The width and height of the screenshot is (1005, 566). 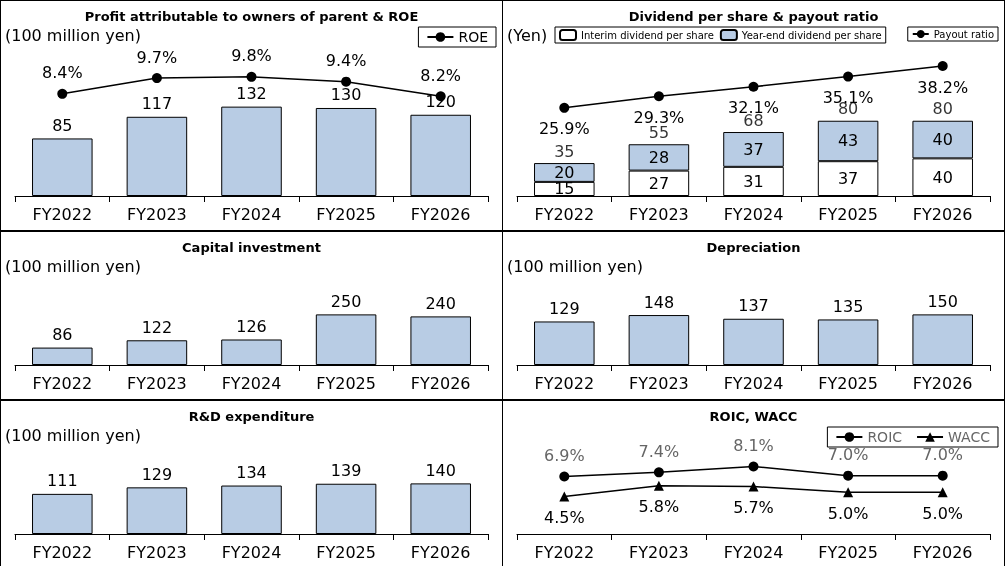 I want to click on data-label: 40, so click(x=942, y=140).